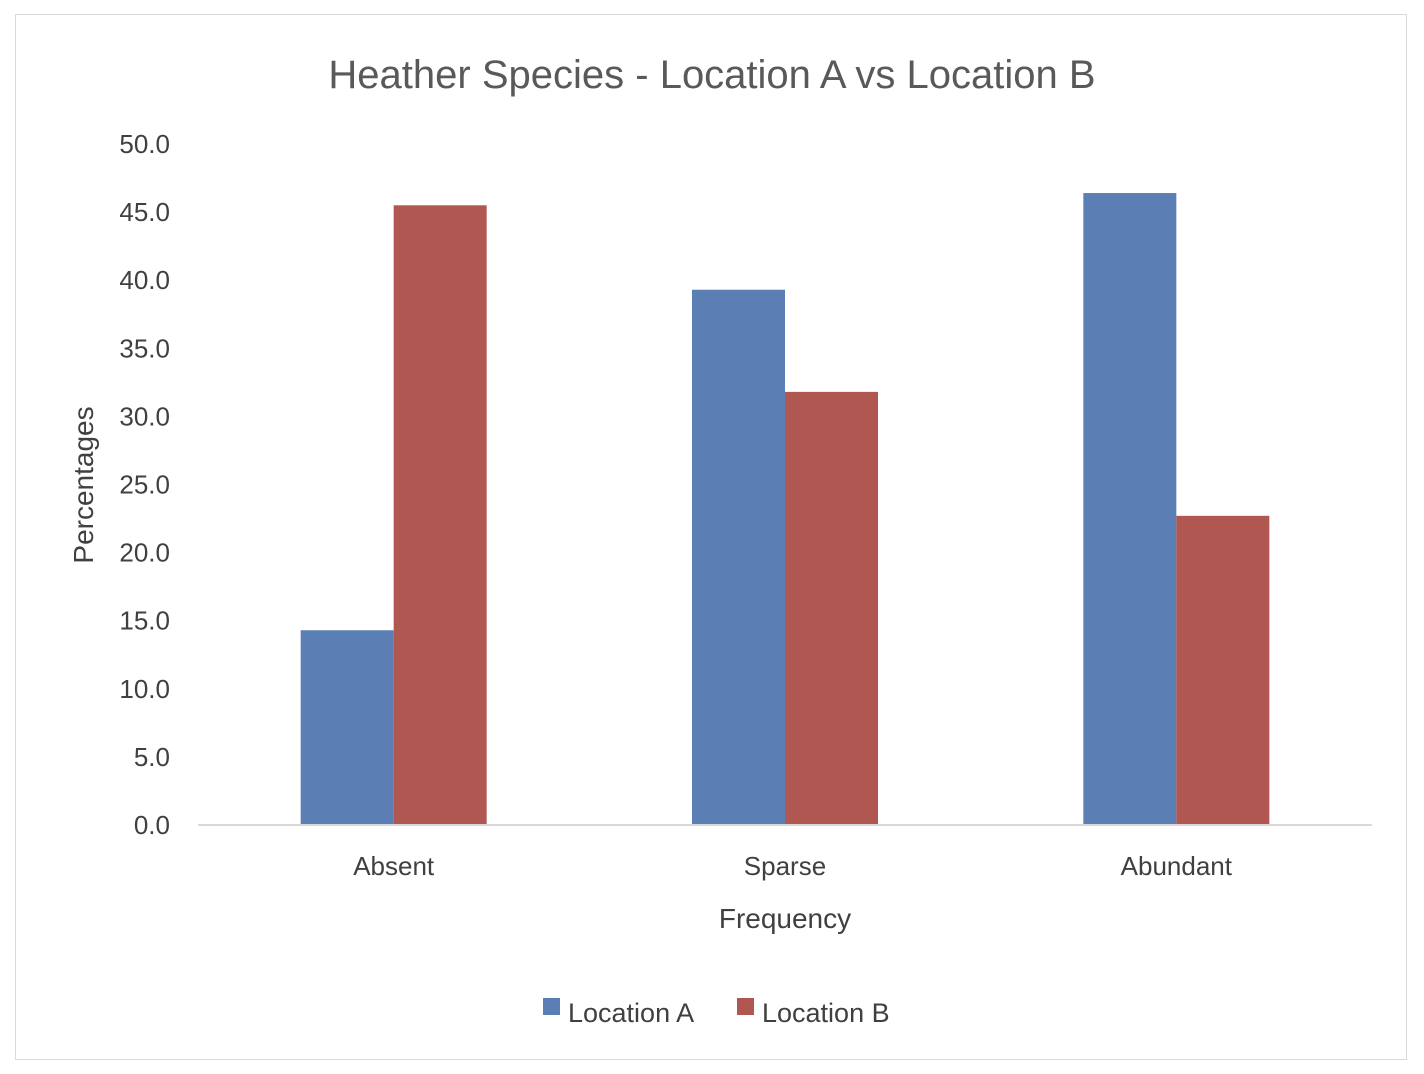 This screenshot has height=1074, width=1424. I want to click on y-axis-title: Percentages, so click(83, 484).